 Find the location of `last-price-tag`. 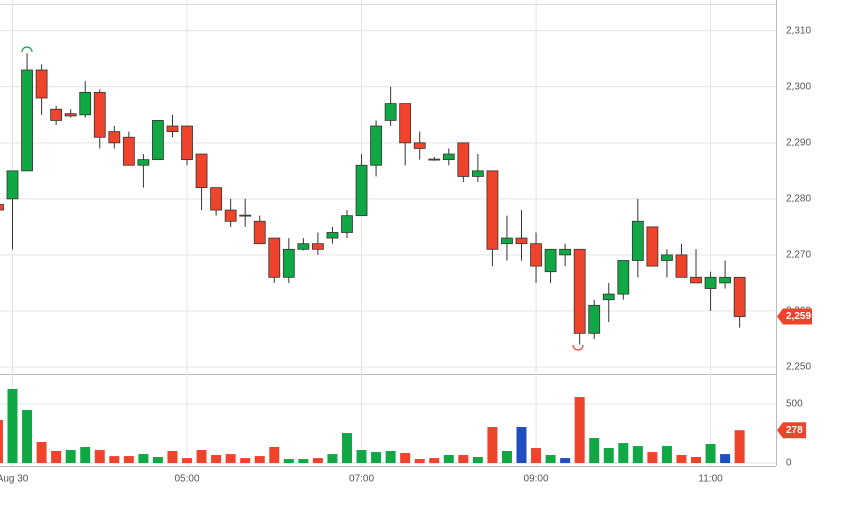

last-price-tag is located at coordinates (794, 316).